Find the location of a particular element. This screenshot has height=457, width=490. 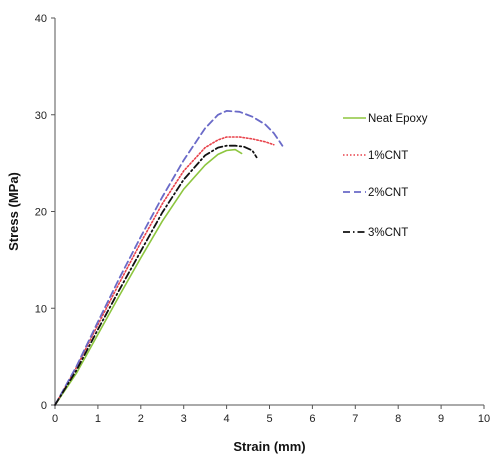

y-axis-ticks: 0 10 20 30 40 is located at coordinates (45, 212).